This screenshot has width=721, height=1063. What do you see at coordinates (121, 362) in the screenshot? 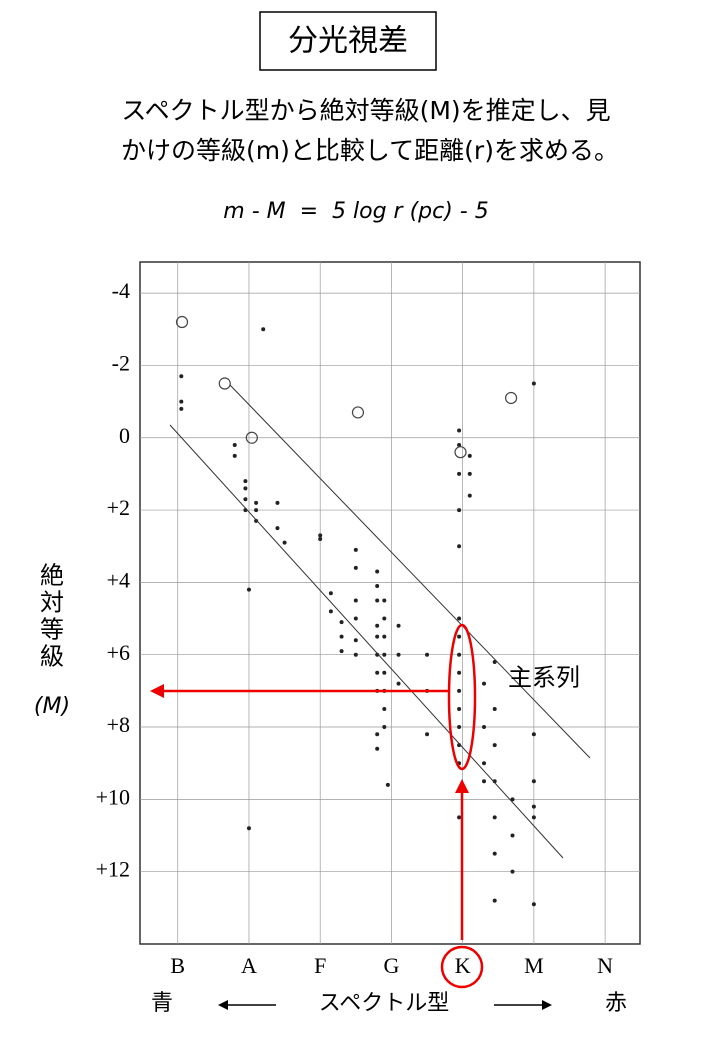
I see `y-tick-label: -2` at bounding box center [121, 362].